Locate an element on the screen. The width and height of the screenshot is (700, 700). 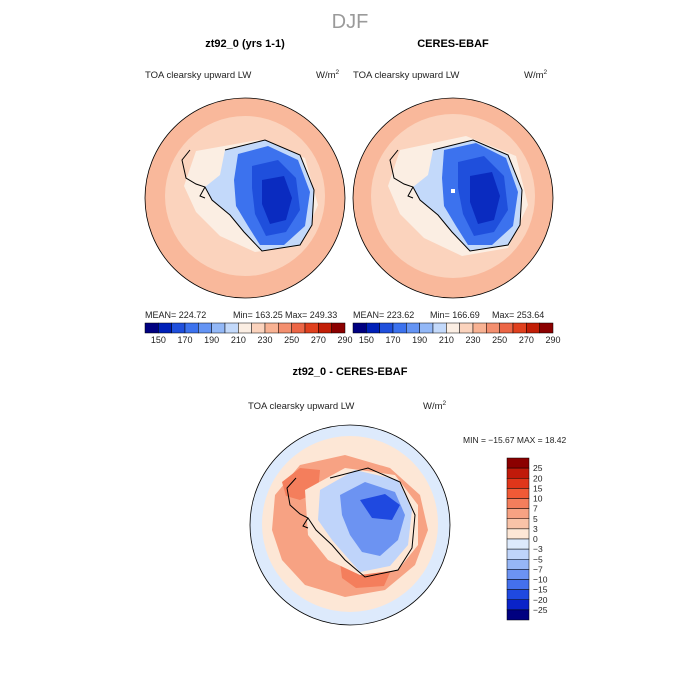
panel-model-coastline is located at coordinates (248, 195).